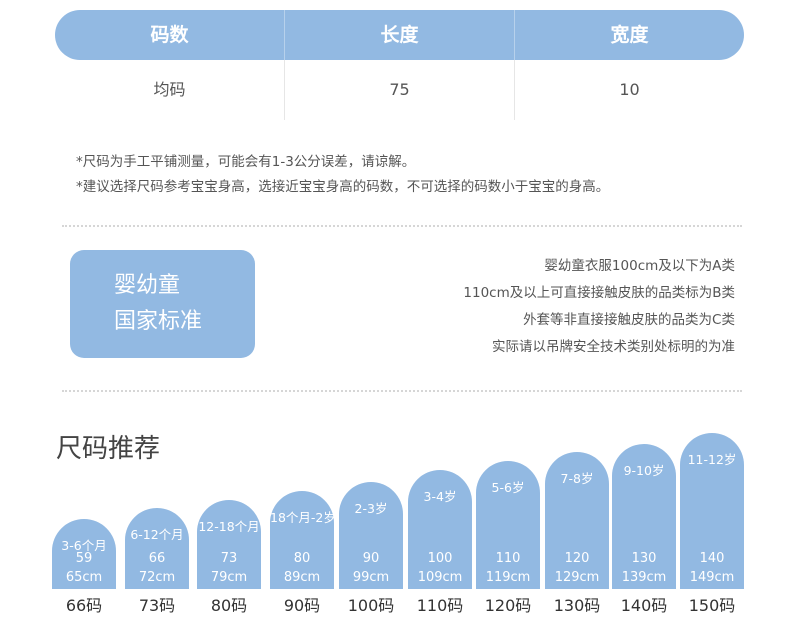 This screenshot has width=790, height=639. What do you see at coordinates (577, 520) in the screenshot?
I see `size-bar: 7-8岁 120 129cm` at bounding box center [577, 520].